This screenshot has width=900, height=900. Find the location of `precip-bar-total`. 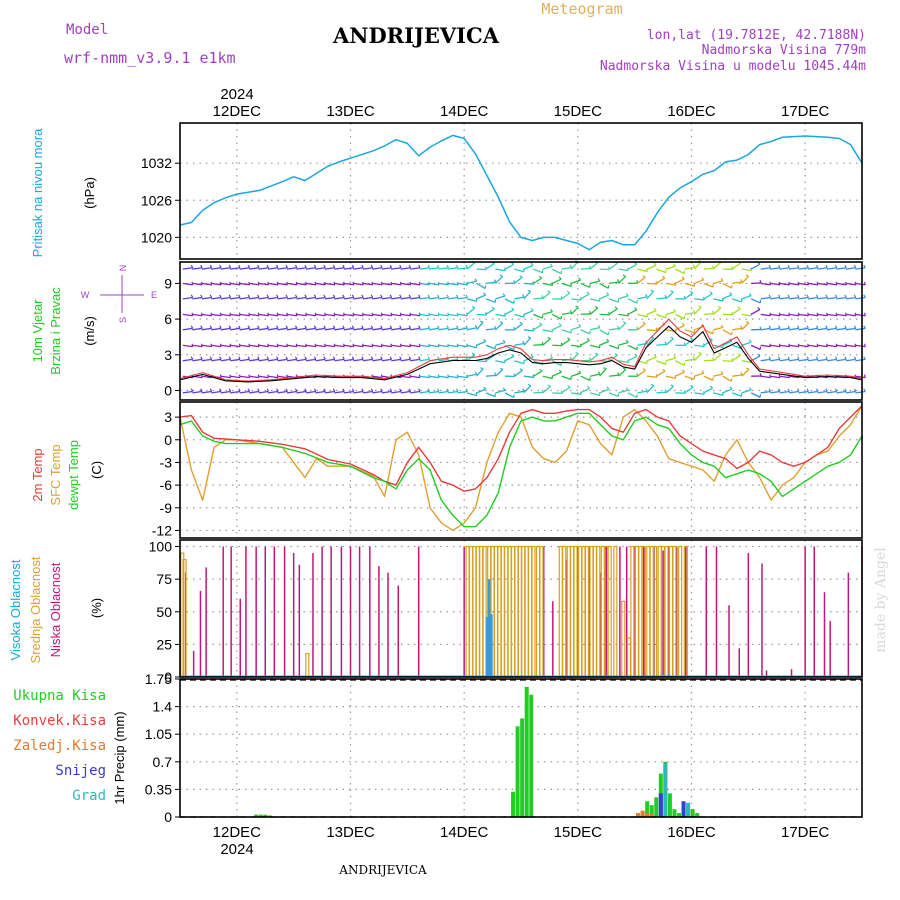

precip-bar-total is located at coordinates (692, 813).